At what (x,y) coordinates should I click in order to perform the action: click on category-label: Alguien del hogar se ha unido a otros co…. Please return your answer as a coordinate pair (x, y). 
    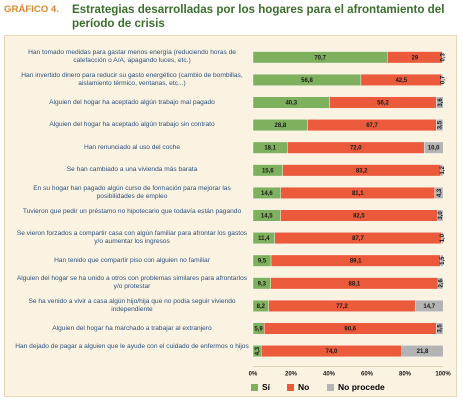
    Looking at the image, I should click on (132, 283).